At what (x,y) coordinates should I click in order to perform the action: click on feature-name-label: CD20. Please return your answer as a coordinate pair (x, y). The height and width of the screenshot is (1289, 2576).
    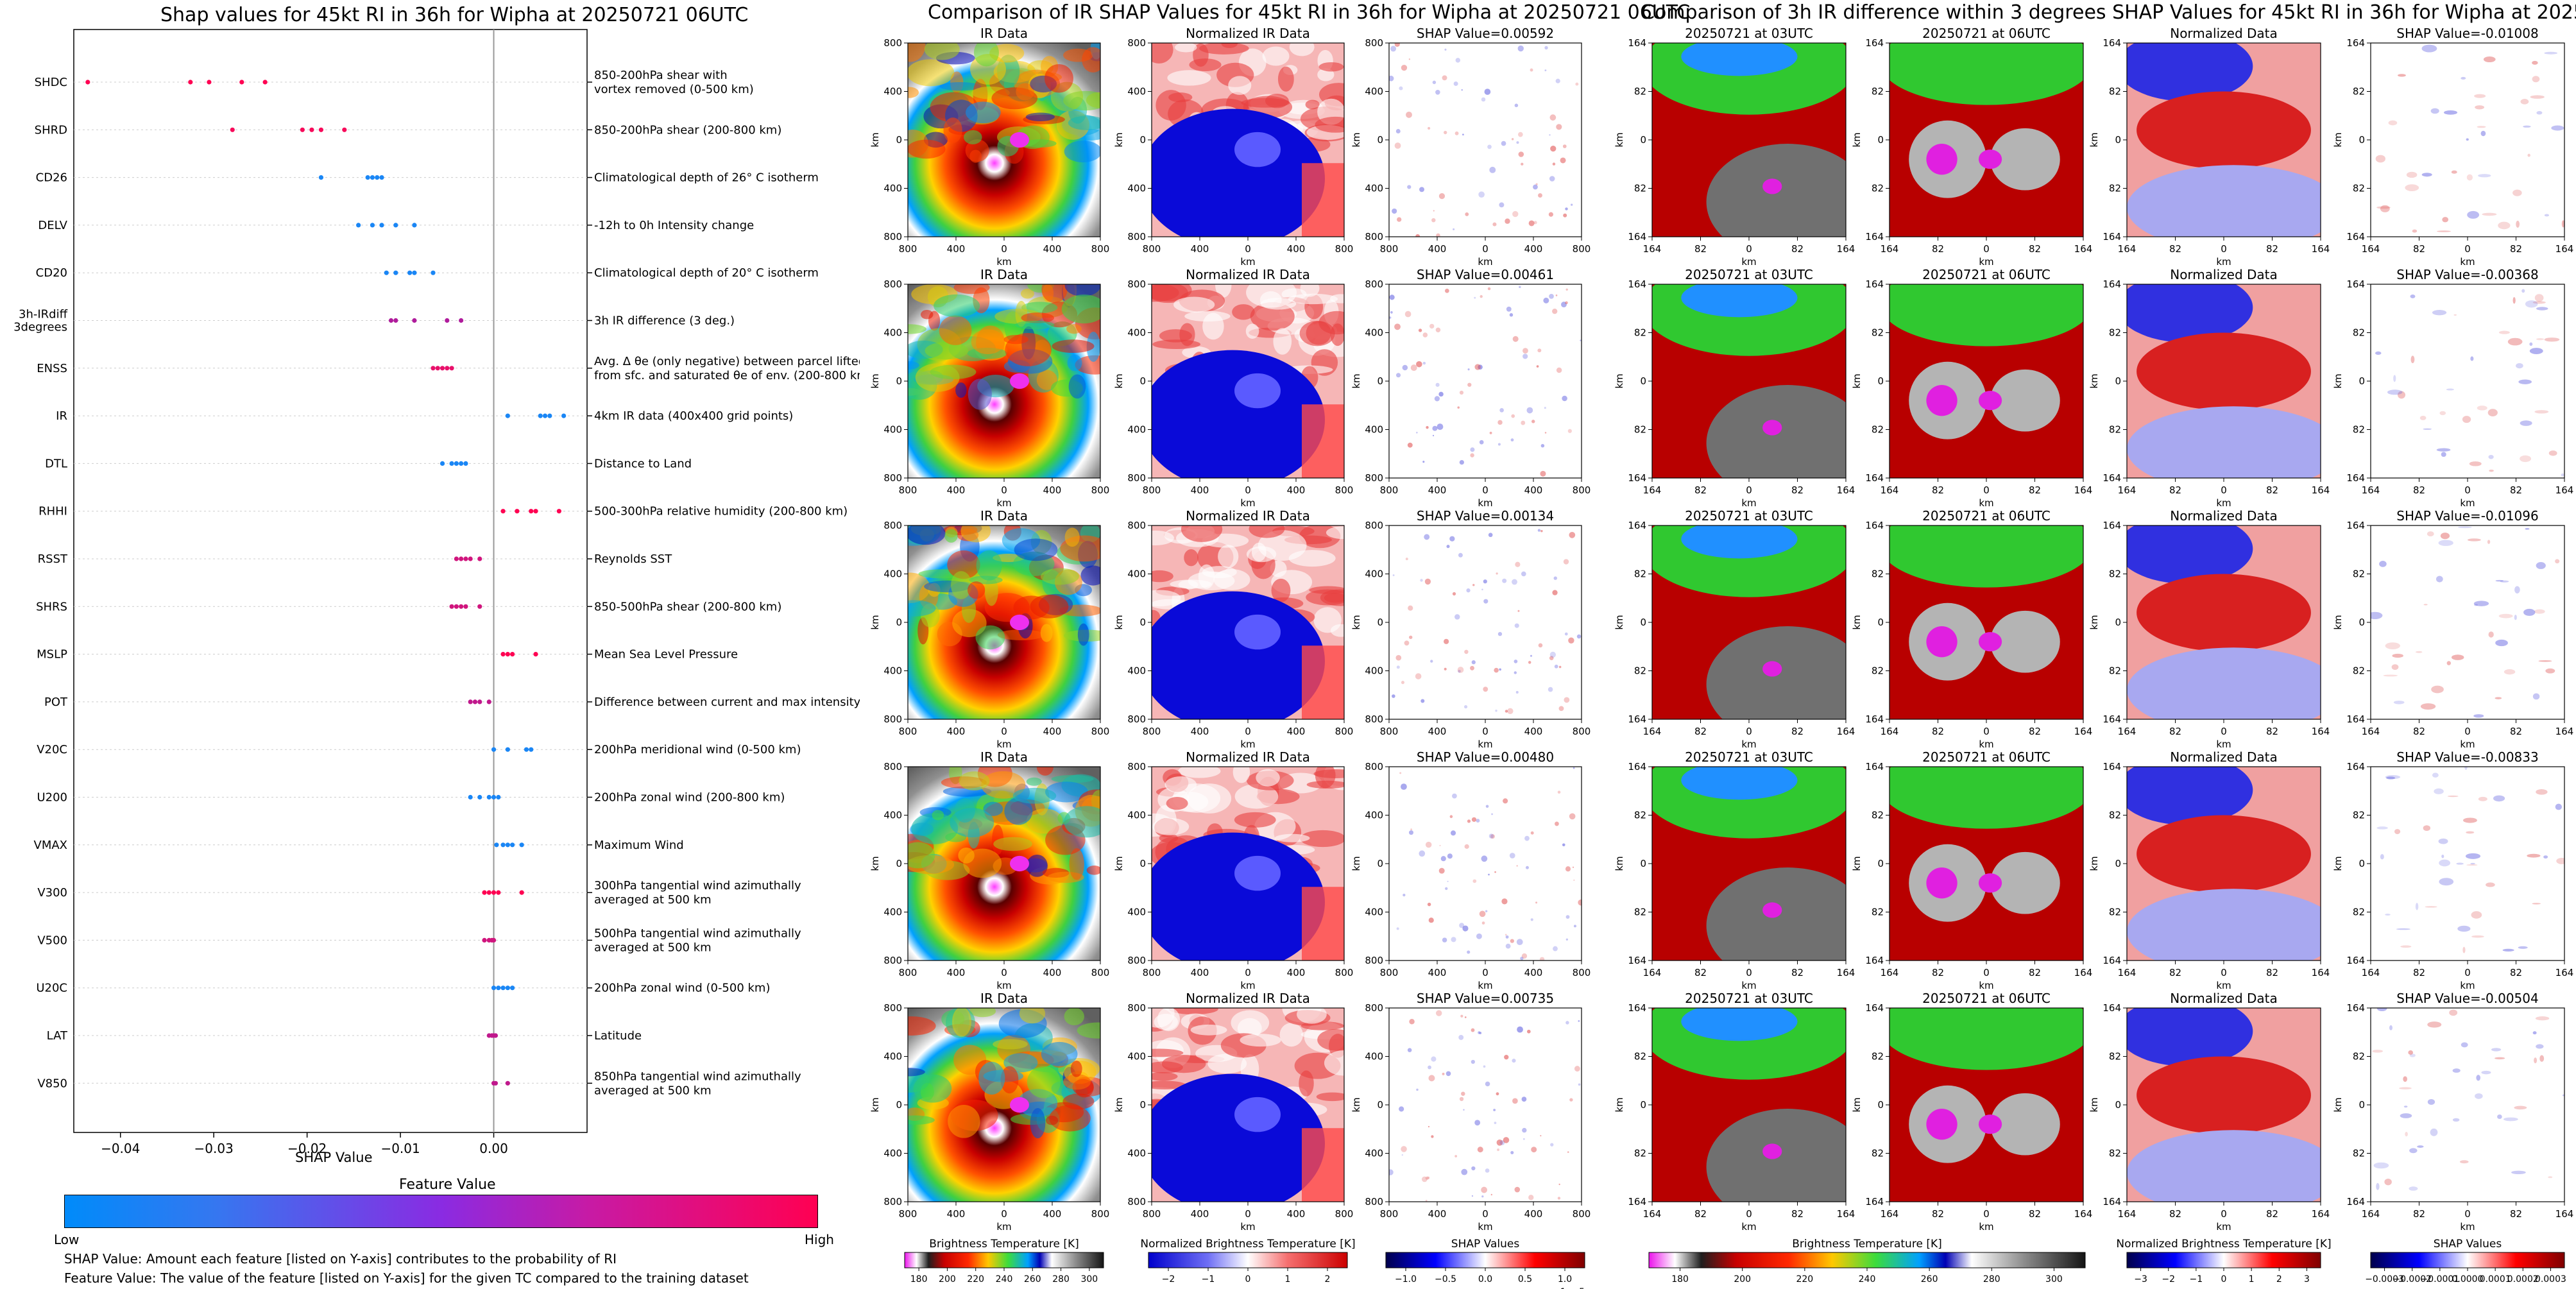
    Looking at the image, I should click on (51, 273).